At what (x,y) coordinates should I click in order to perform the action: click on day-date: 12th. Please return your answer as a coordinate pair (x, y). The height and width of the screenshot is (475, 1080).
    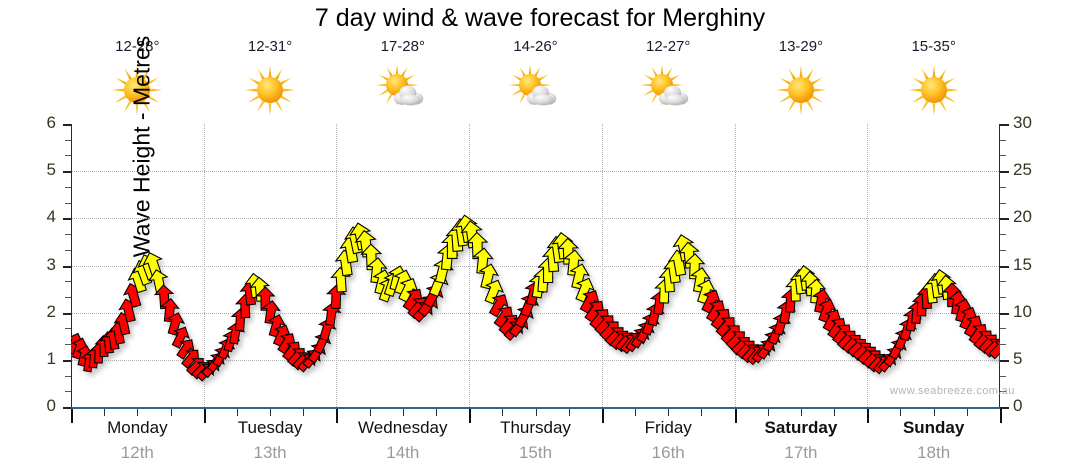
    Looking at the image, I should click on (137, 452).